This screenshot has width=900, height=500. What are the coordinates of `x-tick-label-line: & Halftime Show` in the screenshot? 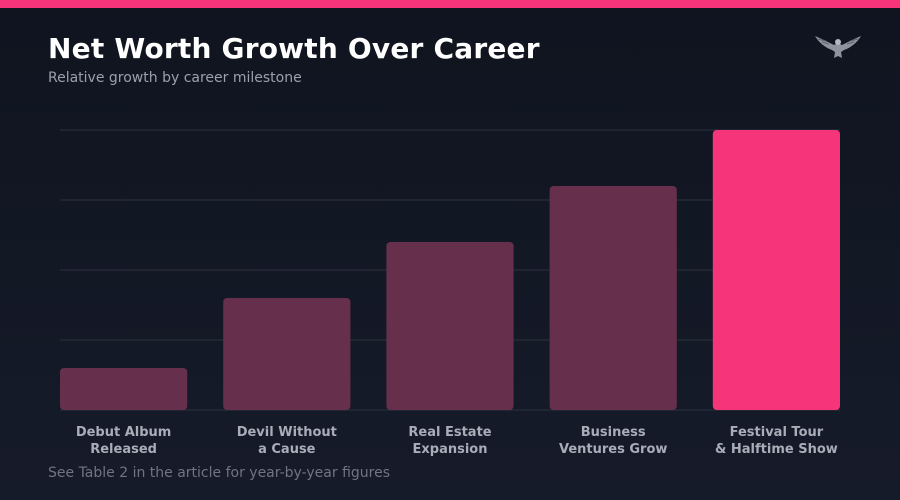 It's located at (776, 449).